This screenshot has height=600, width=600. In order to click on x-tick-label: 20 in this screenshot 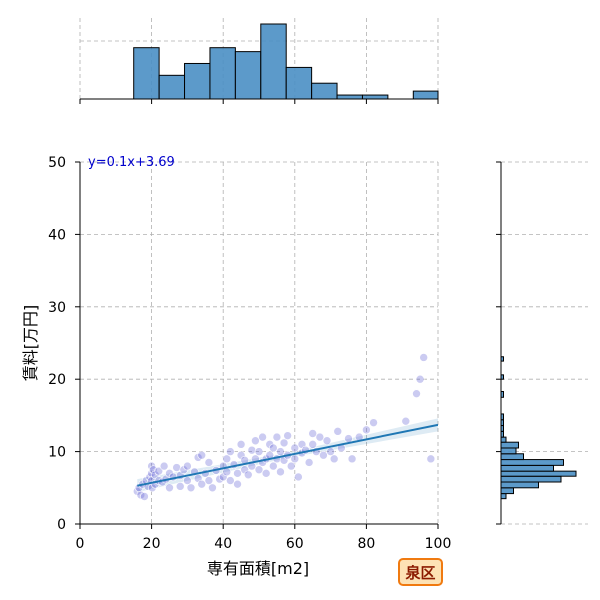, I will do `click(152, 544)`.